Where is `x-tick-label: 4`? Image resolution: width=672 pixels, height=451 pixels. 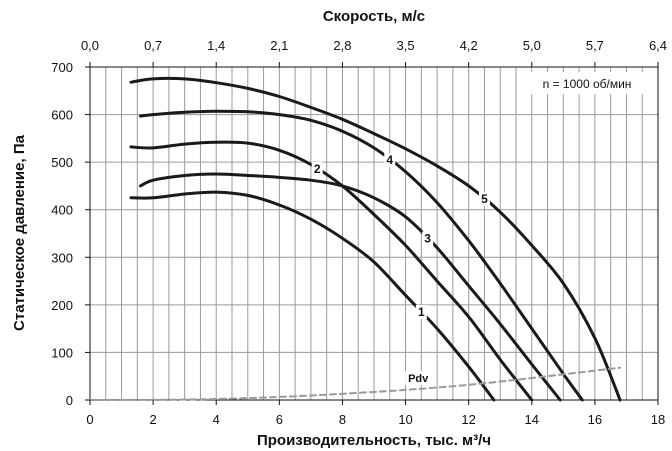 x-tick-label: 4 is located at coordinates (216, 419).